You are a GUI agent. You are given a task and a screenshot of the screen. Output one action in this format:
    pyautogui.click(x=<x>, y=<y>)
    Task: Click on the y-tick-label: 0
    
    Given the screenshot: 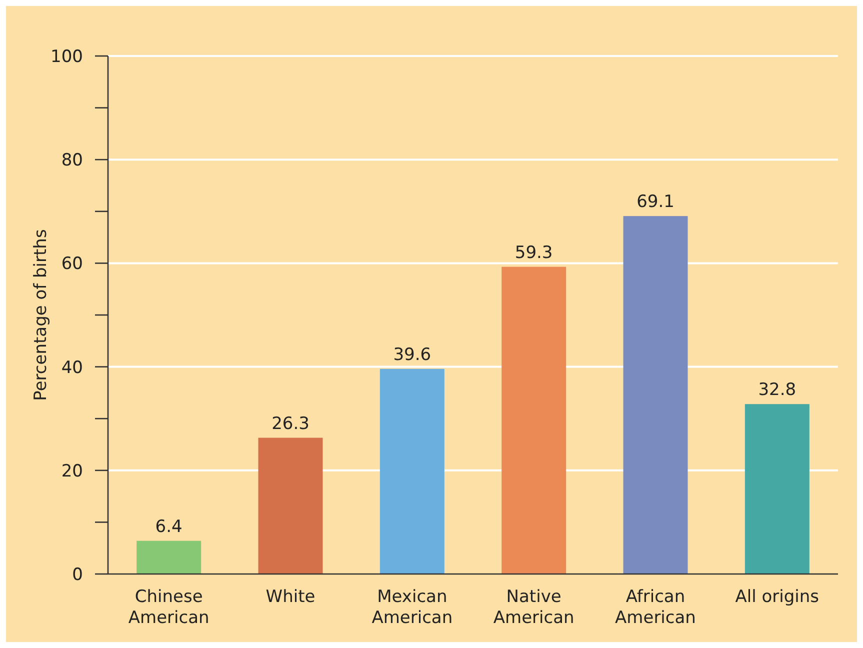 What is the action you would take?
    pyautogui.click(x=77, y=574)
    